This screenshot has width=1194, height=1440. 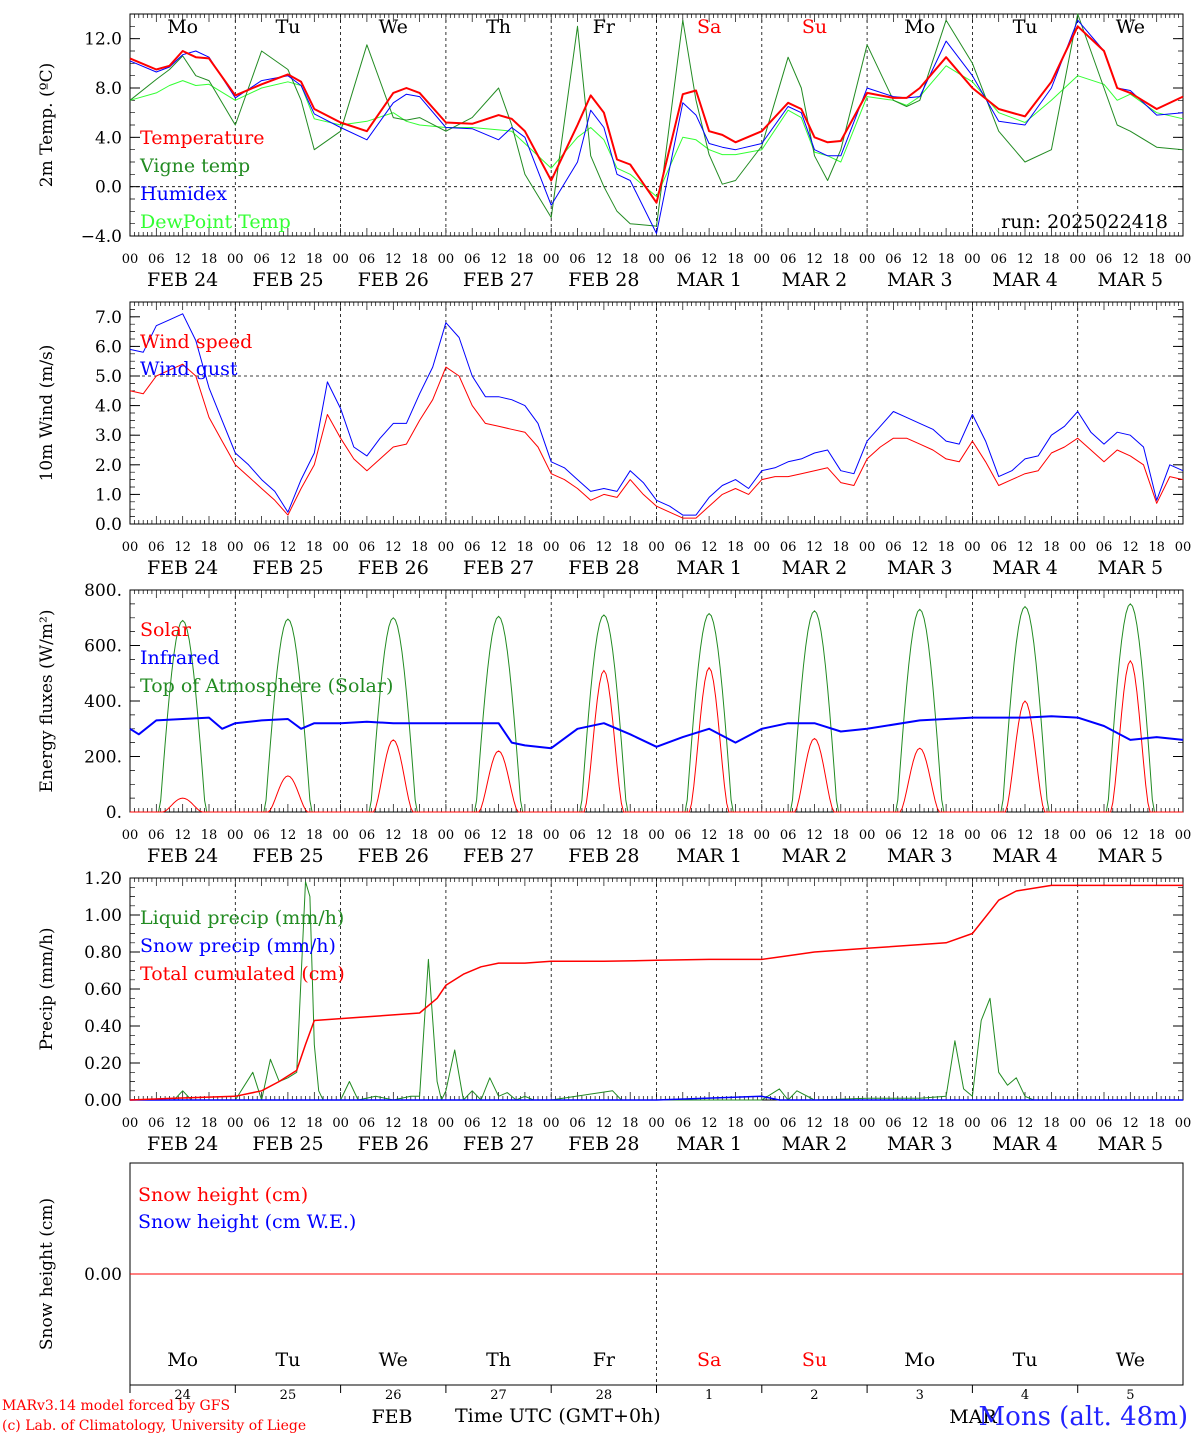 What do you see at coordinates (223, 1195) in the screenshot?
I see `legend-entry: Snow height (cm)` at bounding box center [223, 1195].